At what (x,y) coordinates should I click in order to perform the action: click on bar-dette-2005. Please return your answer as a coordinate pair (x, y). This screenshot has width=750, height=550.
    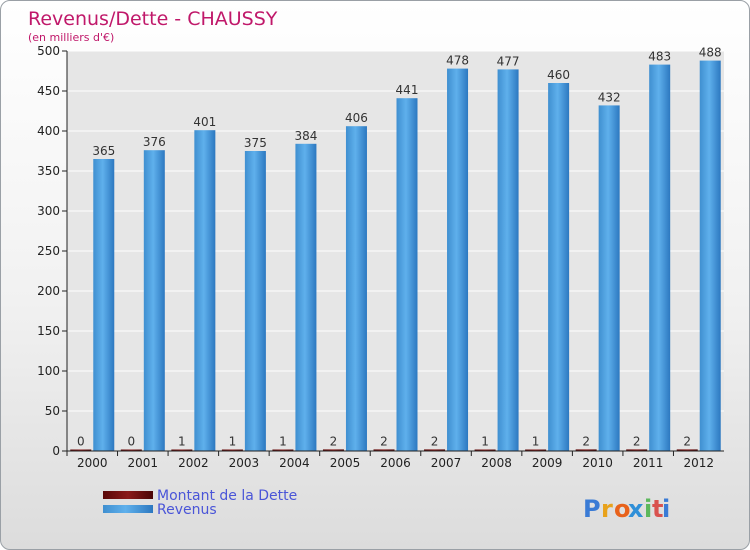
    Looking at the image, I should click on (333, 450).